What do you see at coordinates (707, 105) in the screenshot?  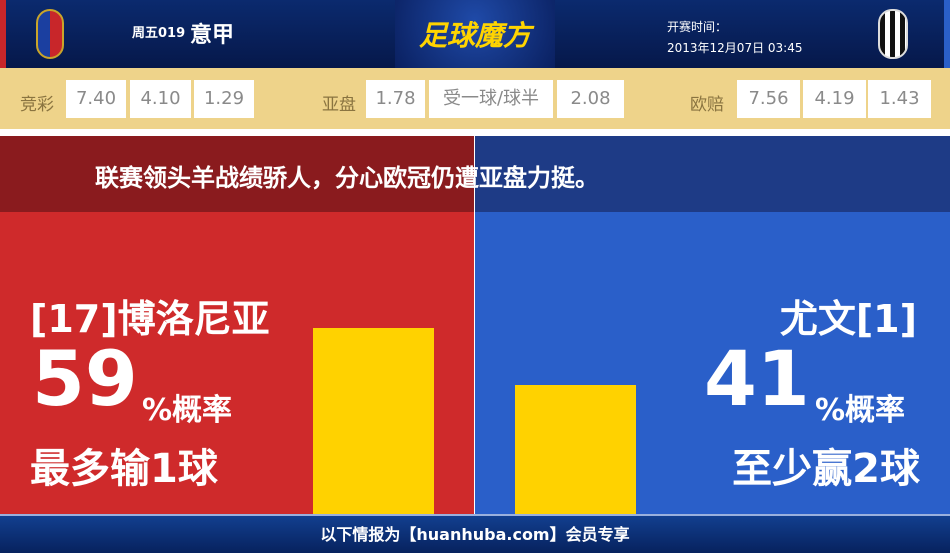 I see `oz-label: 欧赔` at bounding box center [707, 105].